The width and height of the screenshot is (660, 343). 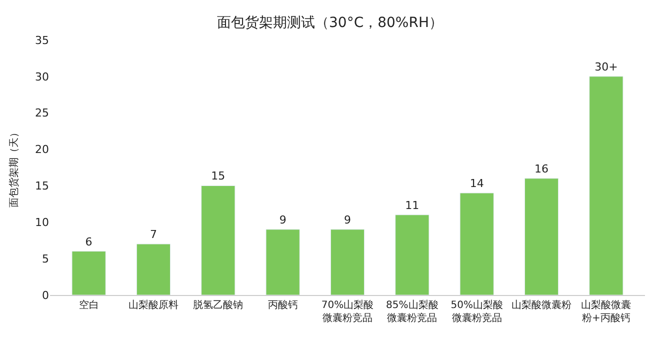 I want to click on data-label: 6, so click(x=88, y=241).